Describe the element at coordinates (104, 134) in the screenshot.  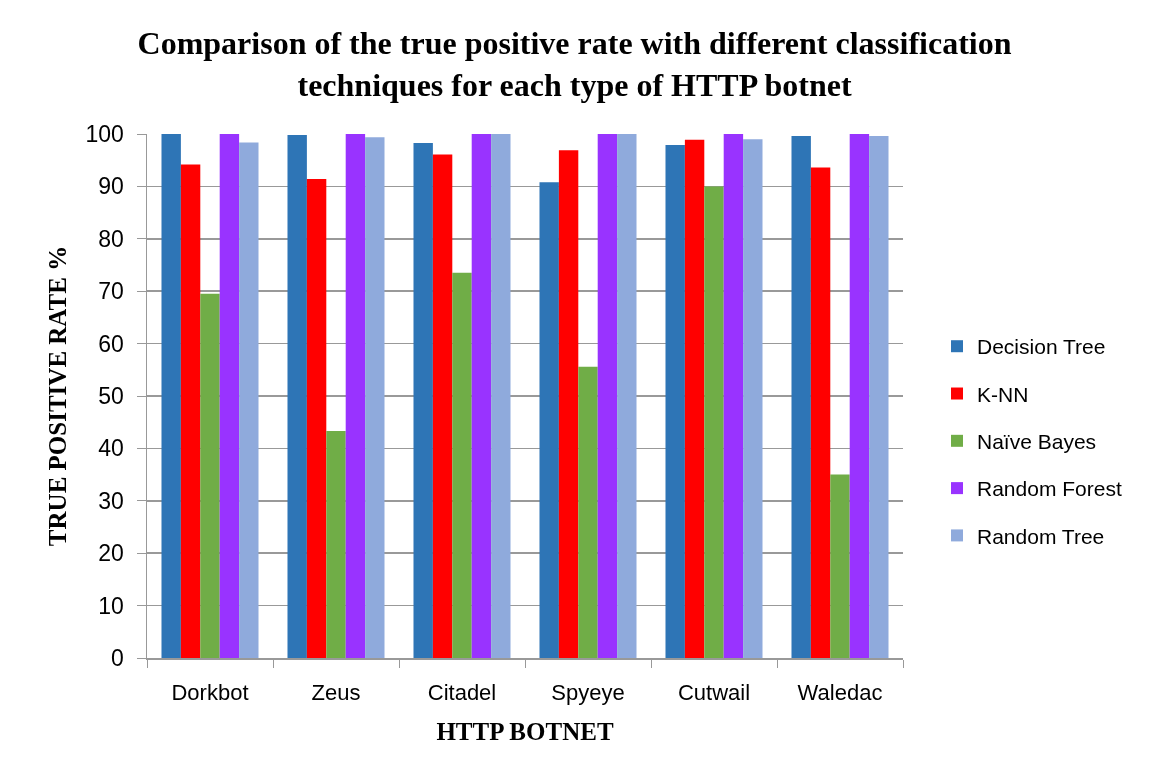
I see `y-tick-label: 100` at that location.